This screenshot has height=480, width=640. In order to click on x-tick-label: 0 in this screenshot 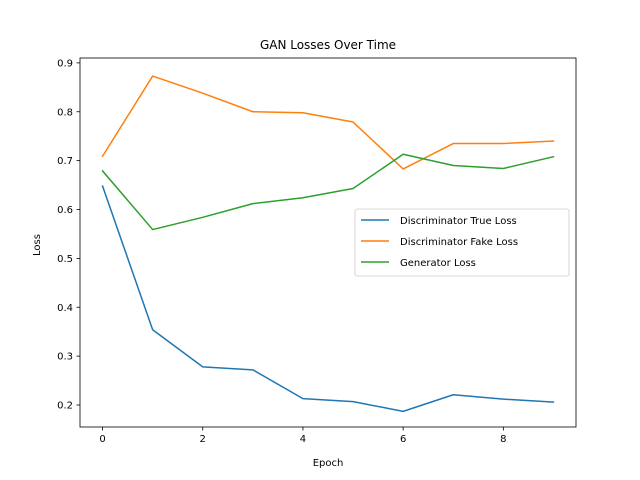, I will do `click(102, 439)`.